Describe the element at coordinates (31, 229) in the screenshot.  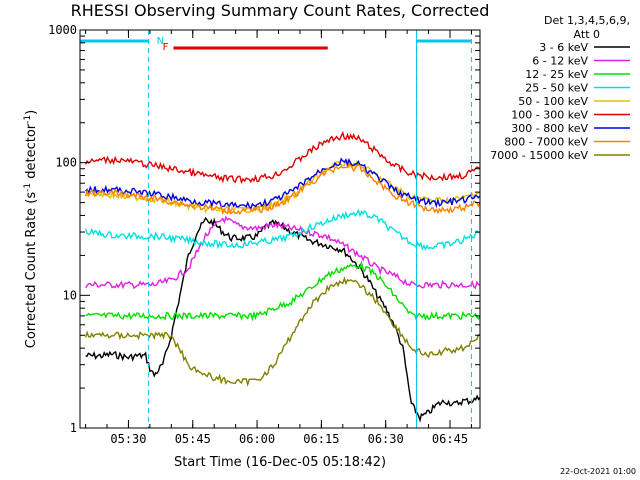
I see `y-axis-label: Corrected Count Rate (s-1 detector-1)` at that location.